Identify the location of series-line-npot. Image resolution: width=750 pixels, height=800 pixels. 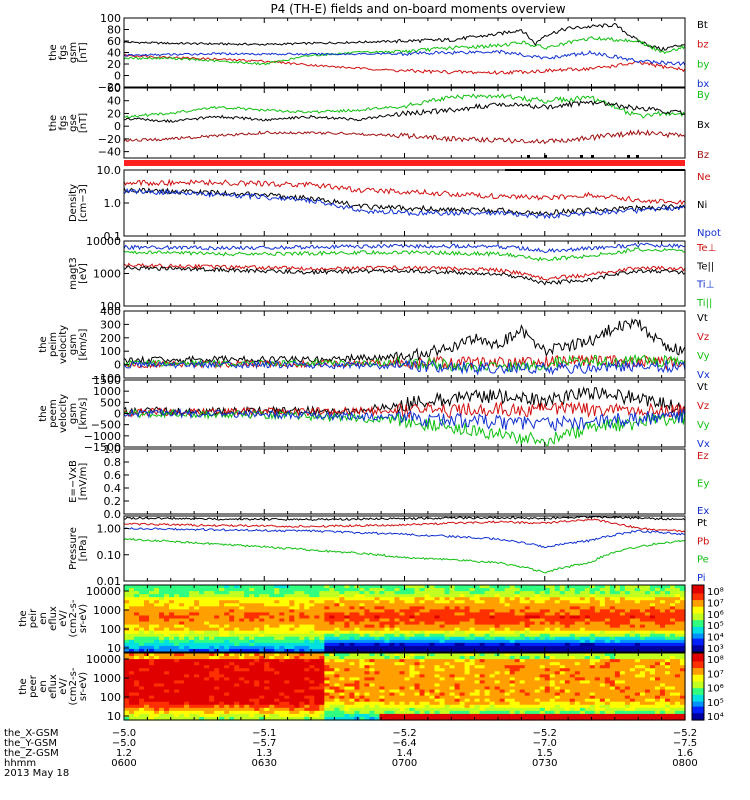
(404, 203).